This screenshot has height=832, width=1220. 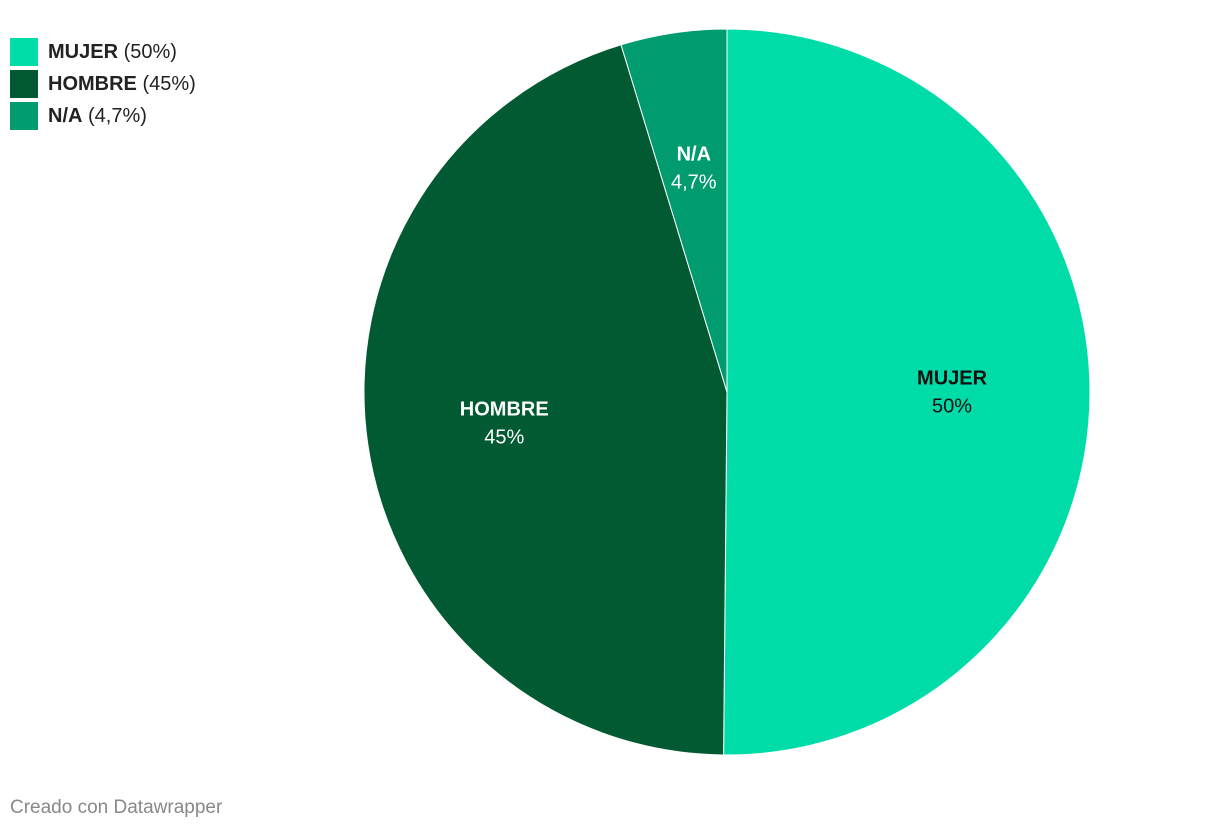 What do you see at coordinates (504, 409) in the screenshot?
I see `slice-label: HOMBRE` at bounding box center [504, 409].